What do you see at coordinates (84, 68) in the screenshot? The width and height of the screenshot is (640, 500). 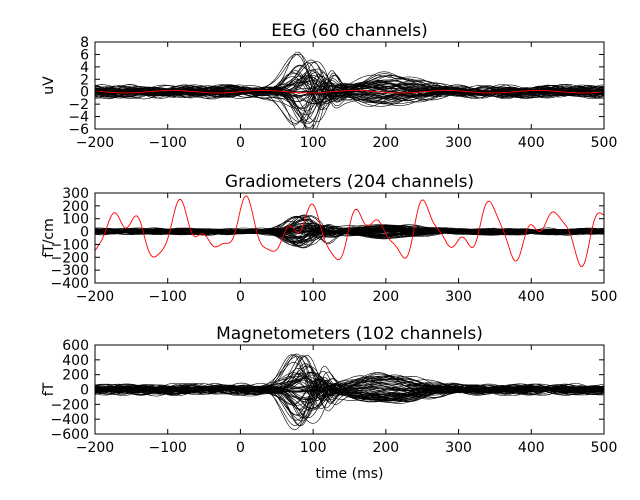 I see `eeg-ytick-label: 4` at bounding box center [84, 68].